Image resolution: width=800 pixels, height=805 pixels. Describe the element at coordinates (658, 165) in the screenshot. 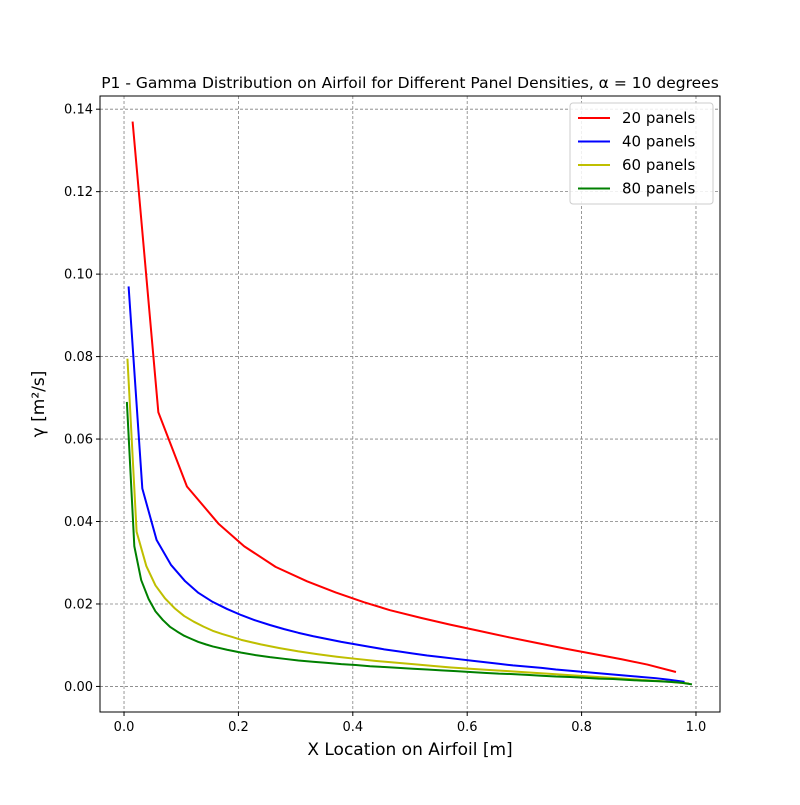

I see `legend-label-60-panels: 60 panels` at that location.